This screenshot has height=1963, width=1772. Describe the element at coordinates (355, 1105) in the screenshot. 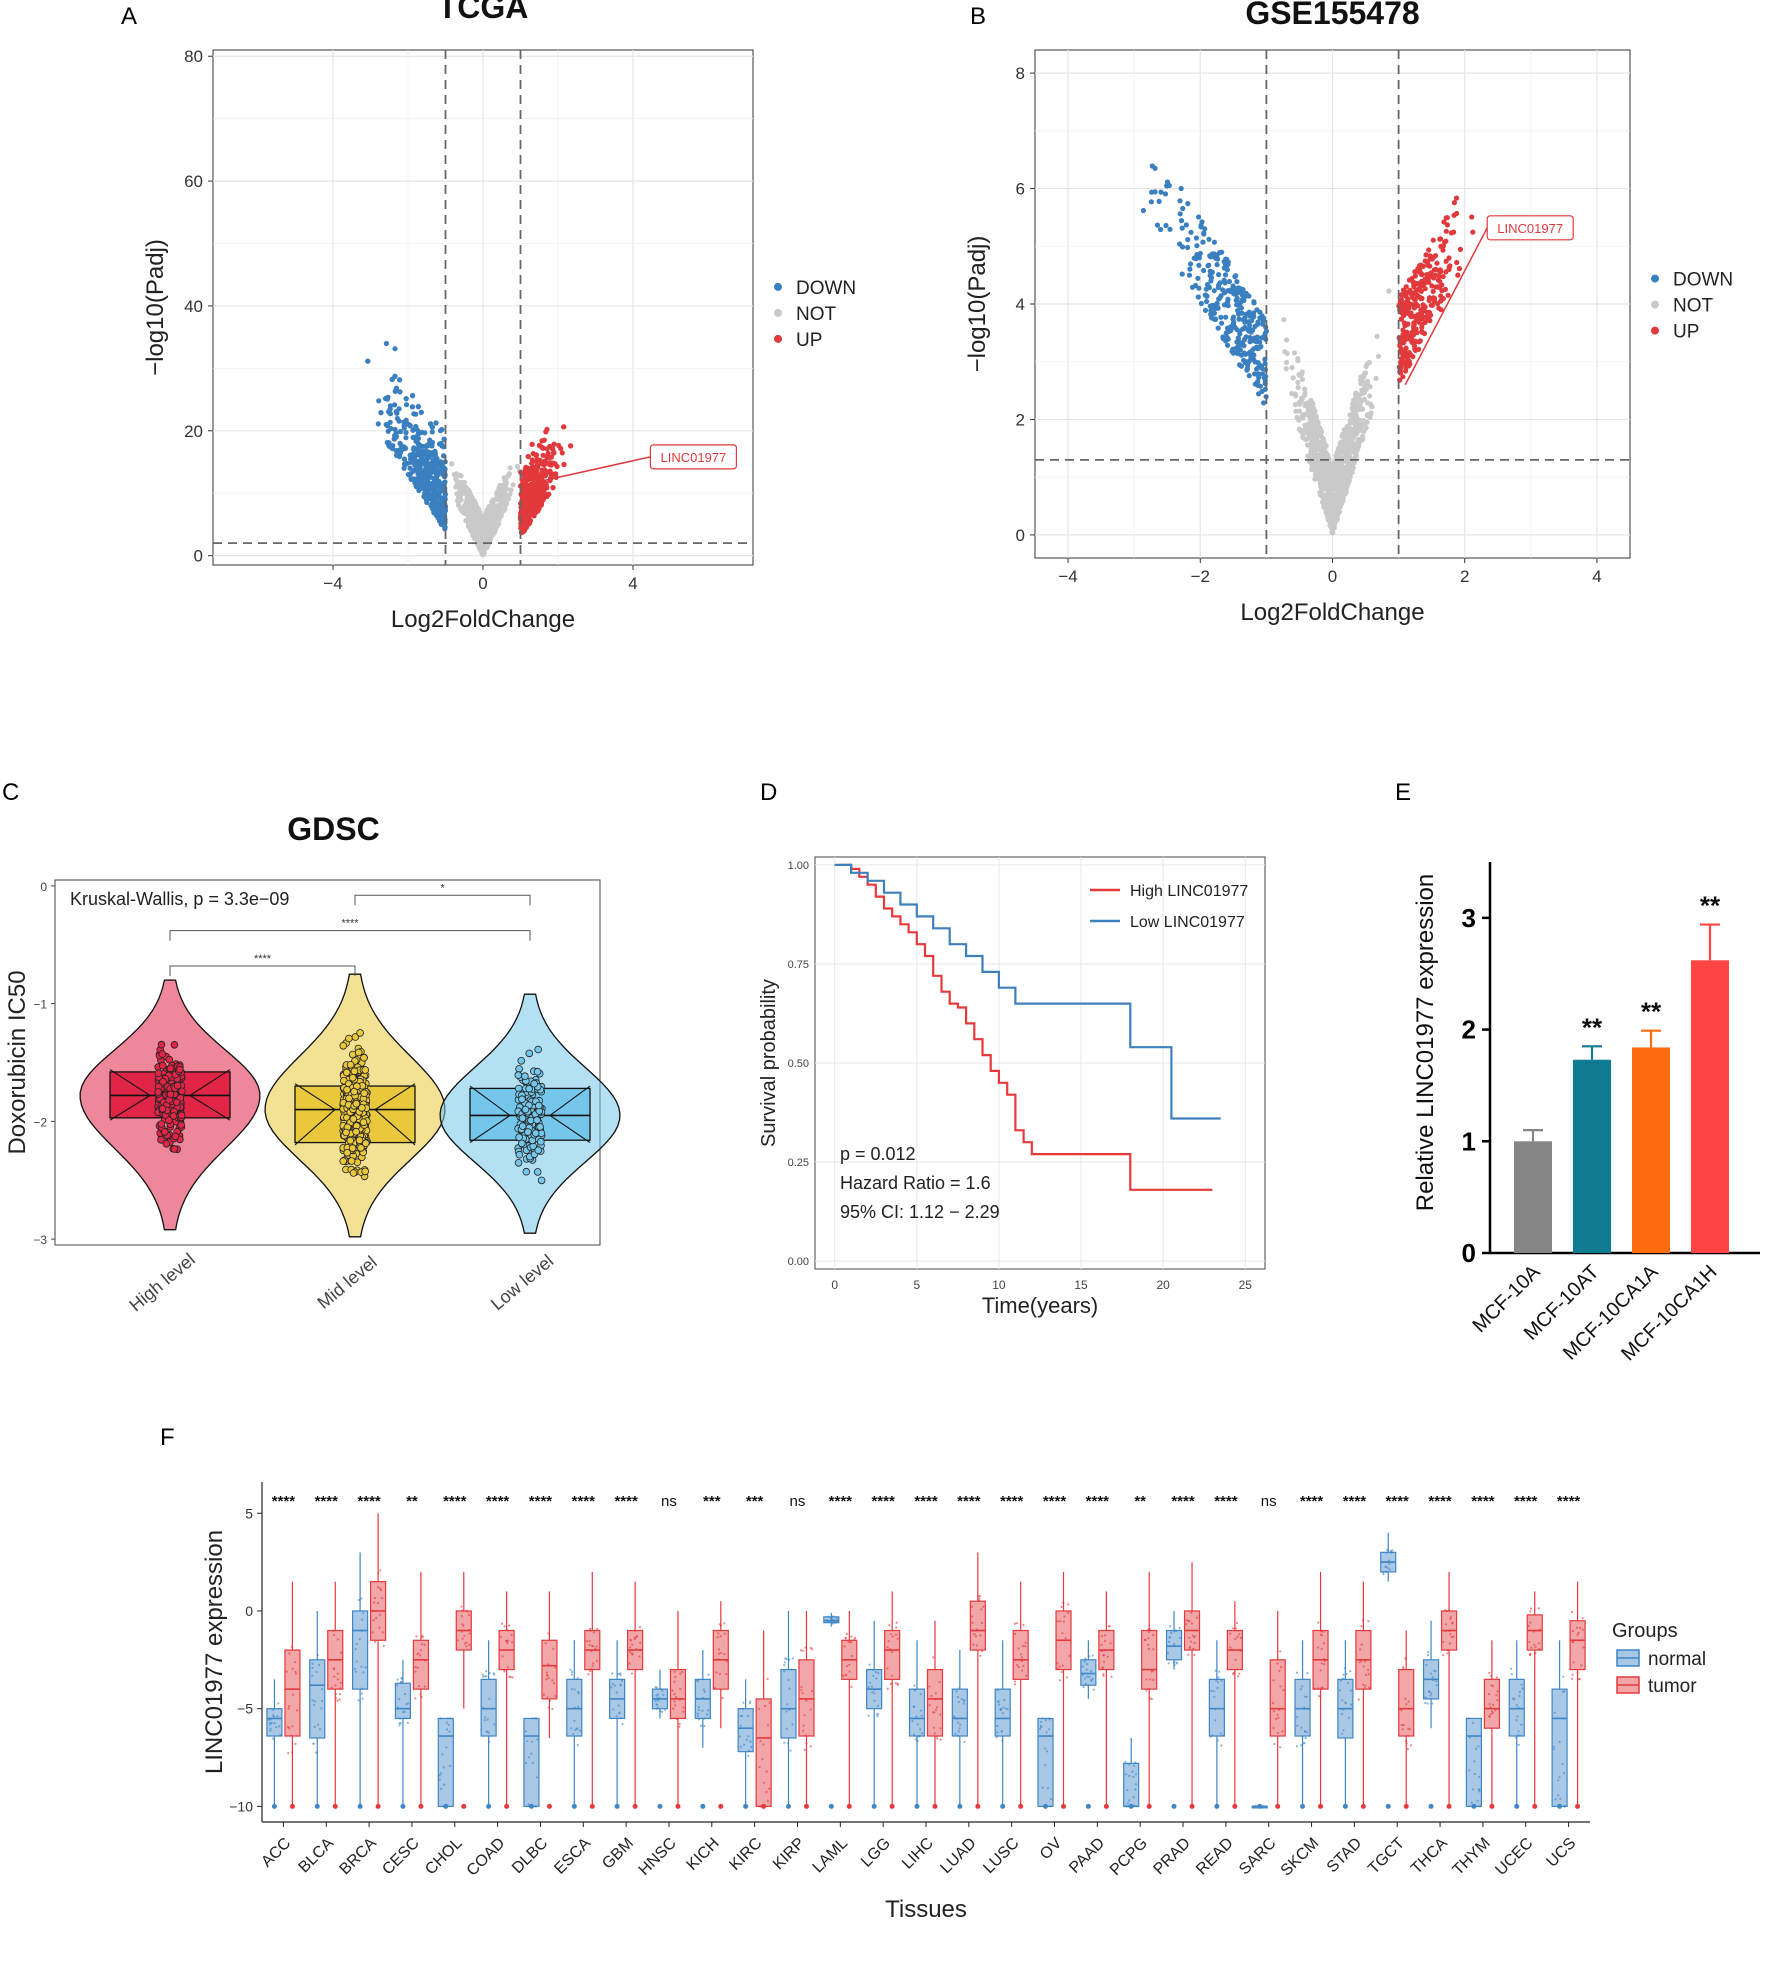

I see `jitter-points` at that location.